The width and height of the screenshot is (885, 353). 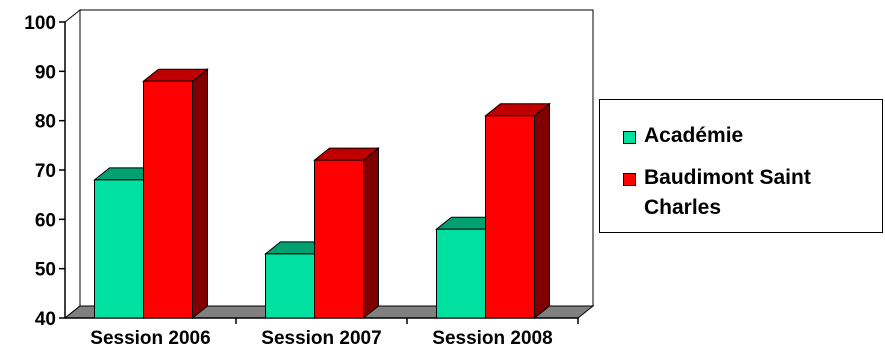 I want to click on legend-label-baudimont-line1: Baudimont Saint, so click(x=727, y=177).